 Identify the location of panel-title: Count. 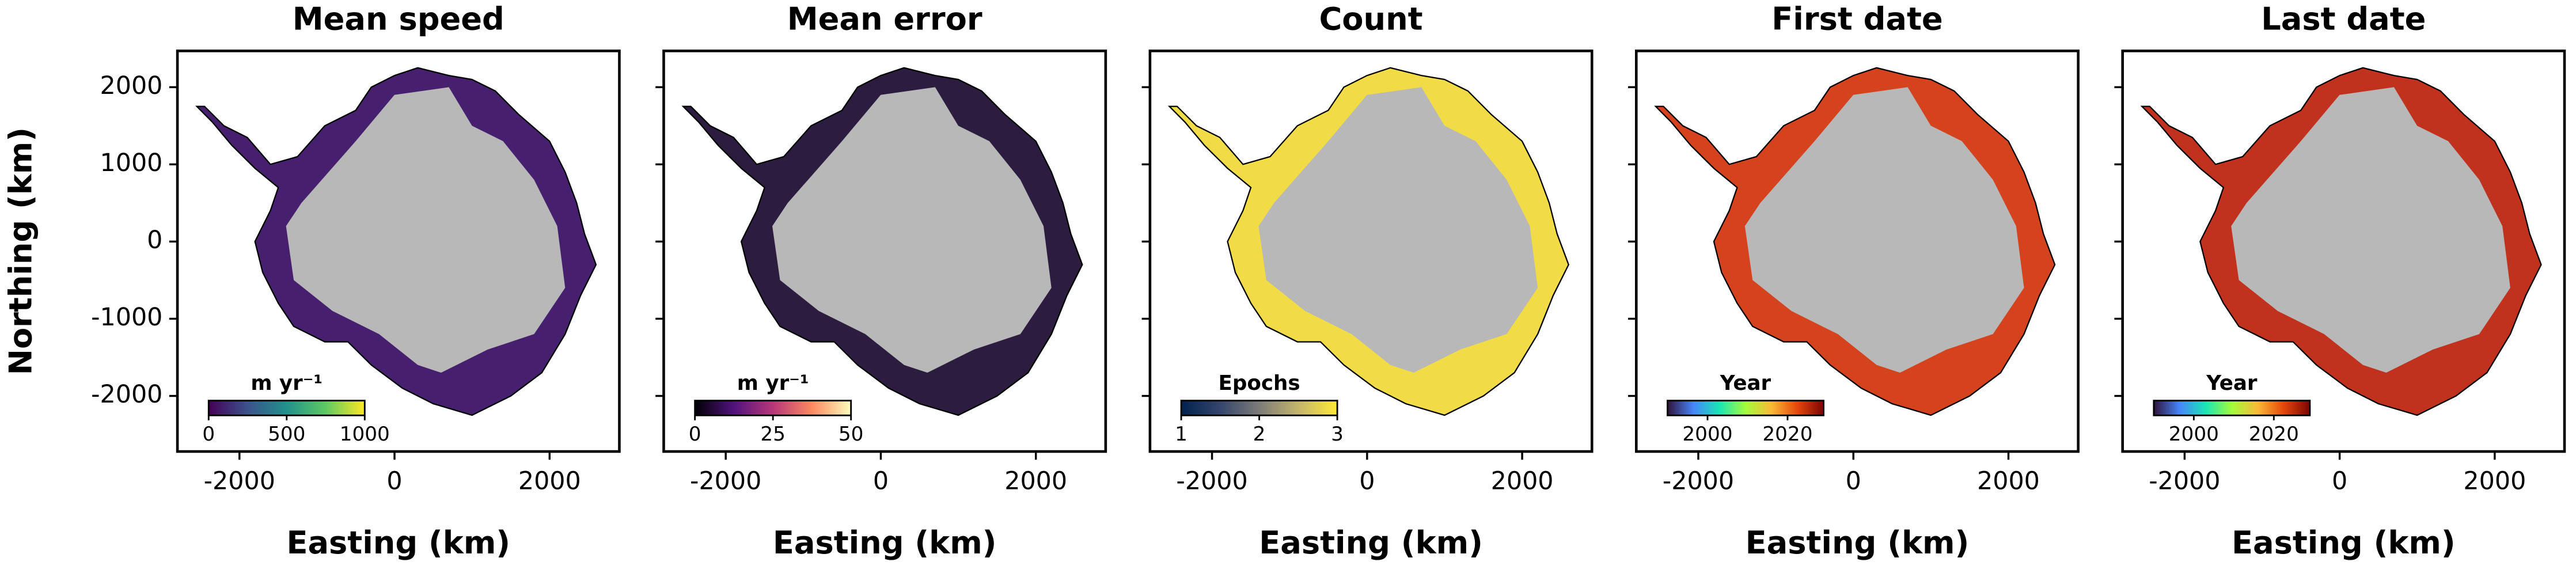
(1371, 19).